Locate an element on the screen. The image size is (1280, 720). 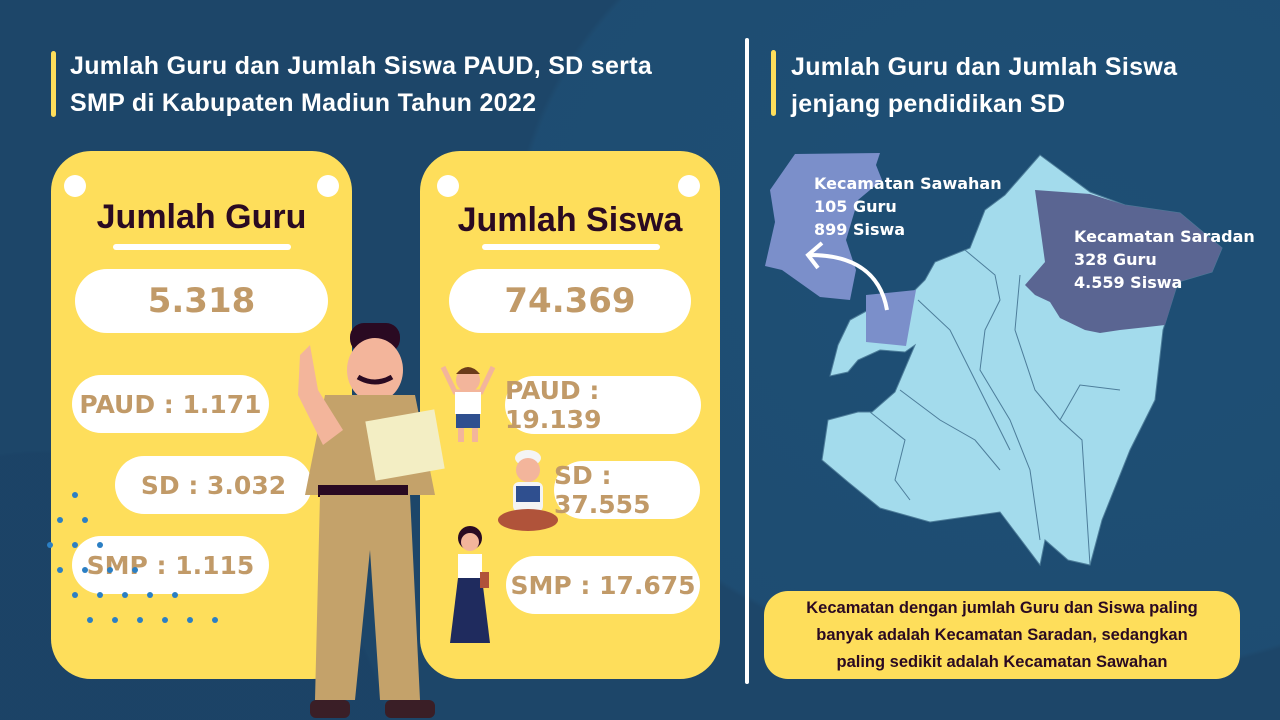
map-region-sawahan is located at coordinates (840, 249).